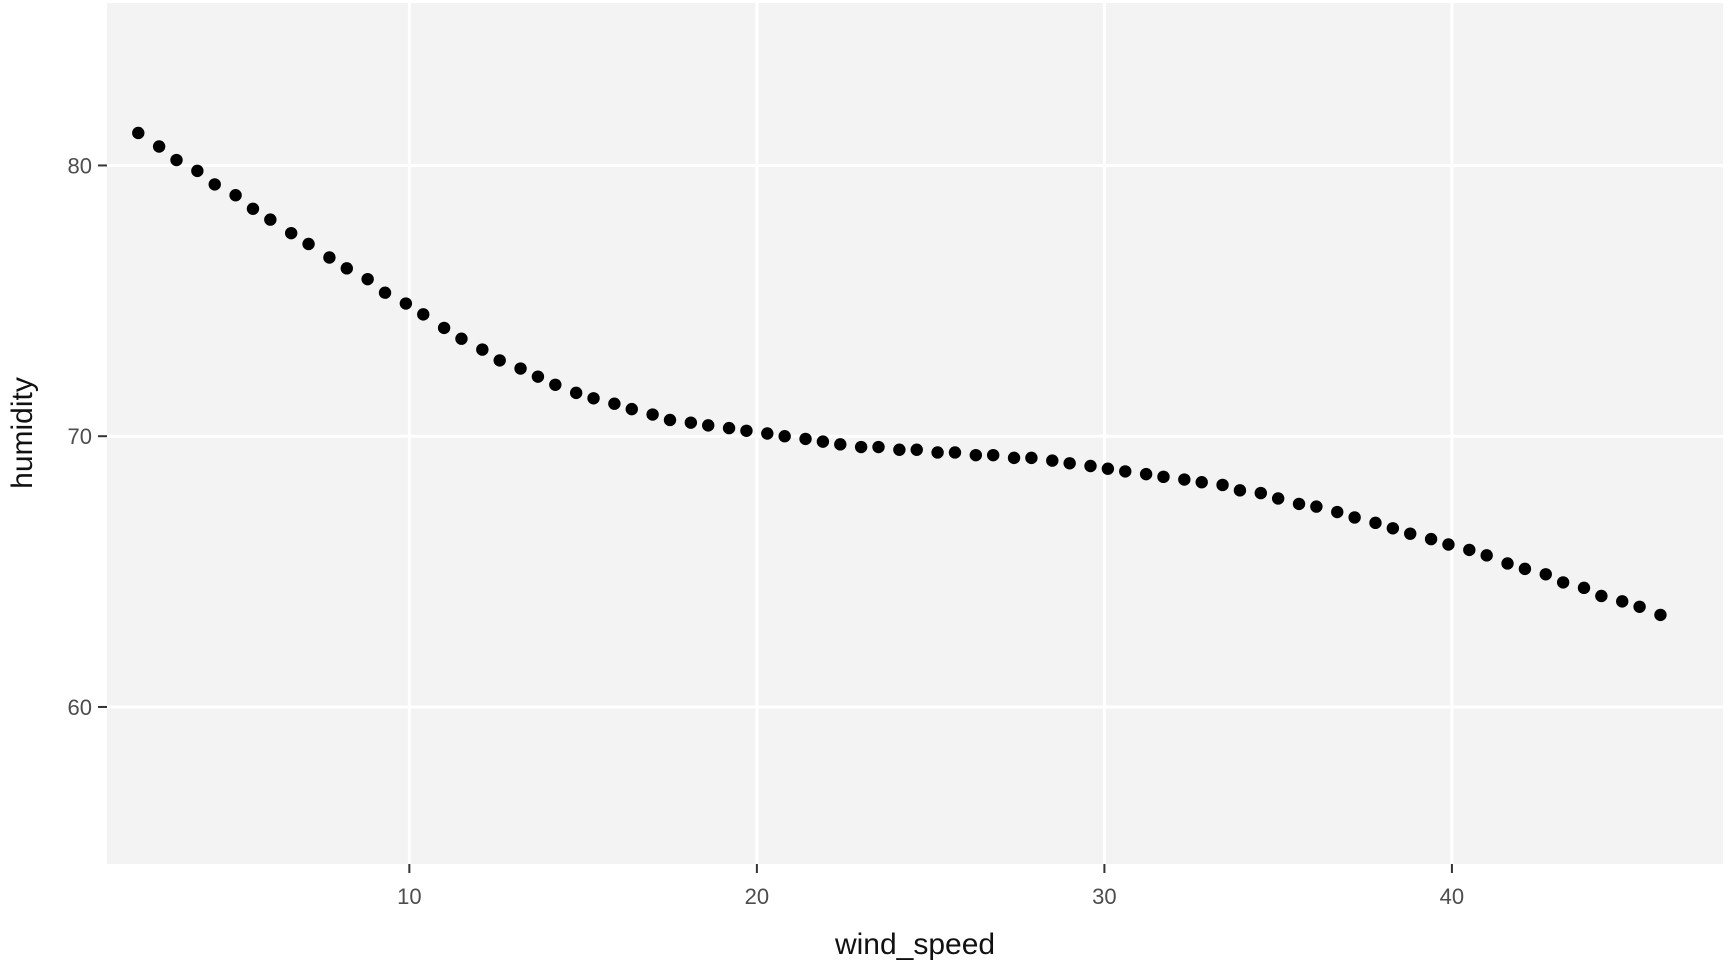 Image resolution: width=1728 pixels, height=960 pixels. Describe the element at coordinates (914, 944) in the screenshot. I see `x-axis-title: wind_speed` at that location.